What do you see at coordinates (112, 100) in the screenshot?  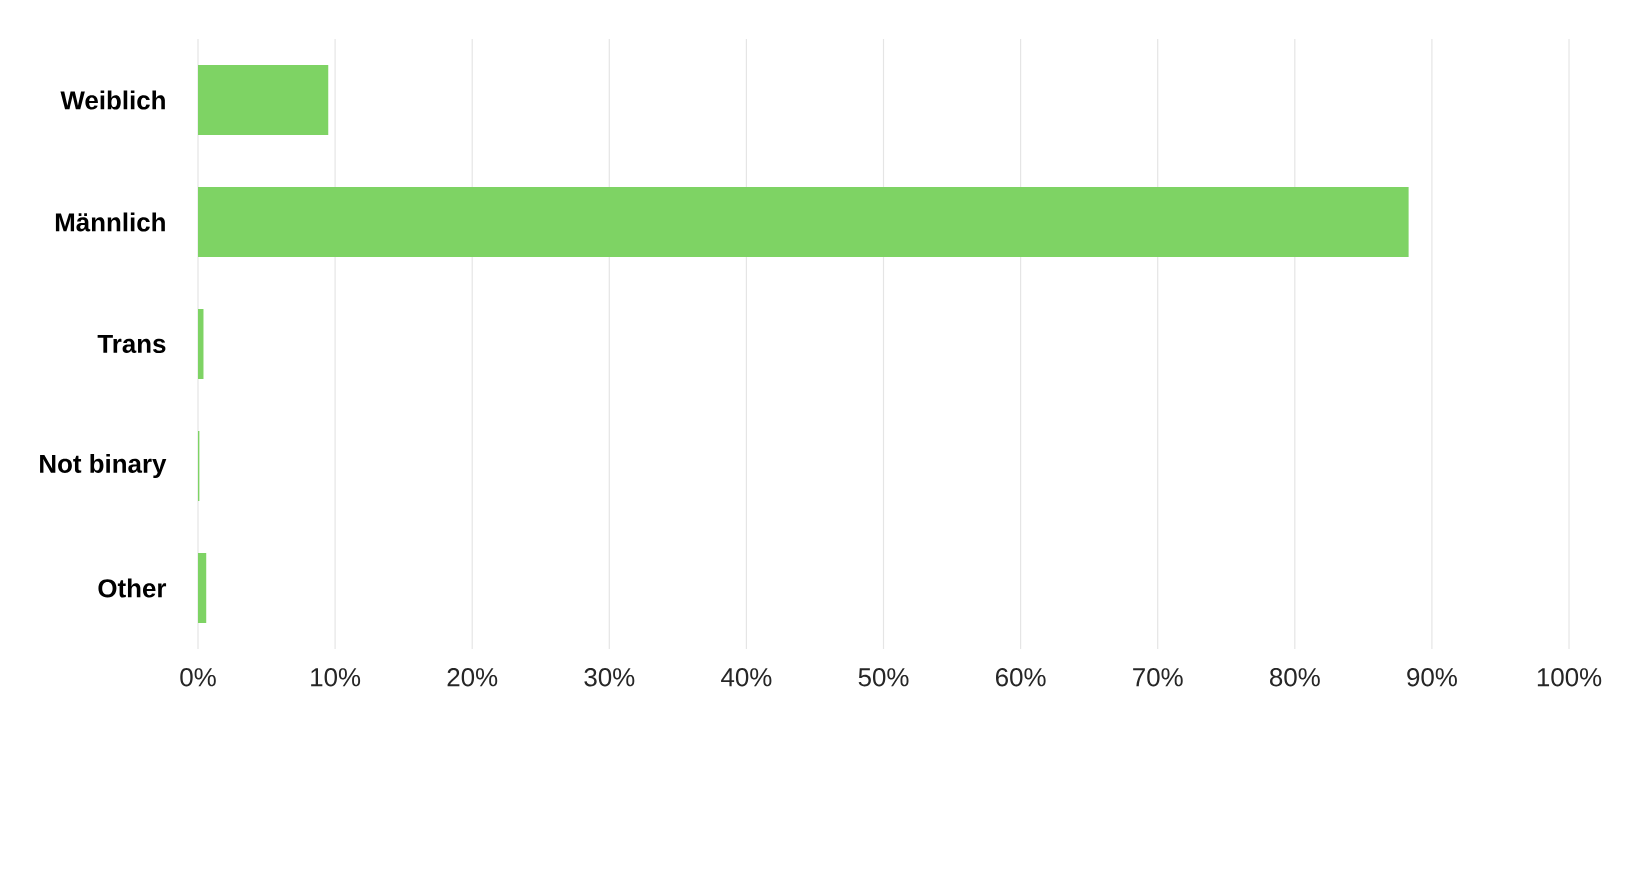 I see `y-tick-label: Weiblich` at bounding box center [112, 100].